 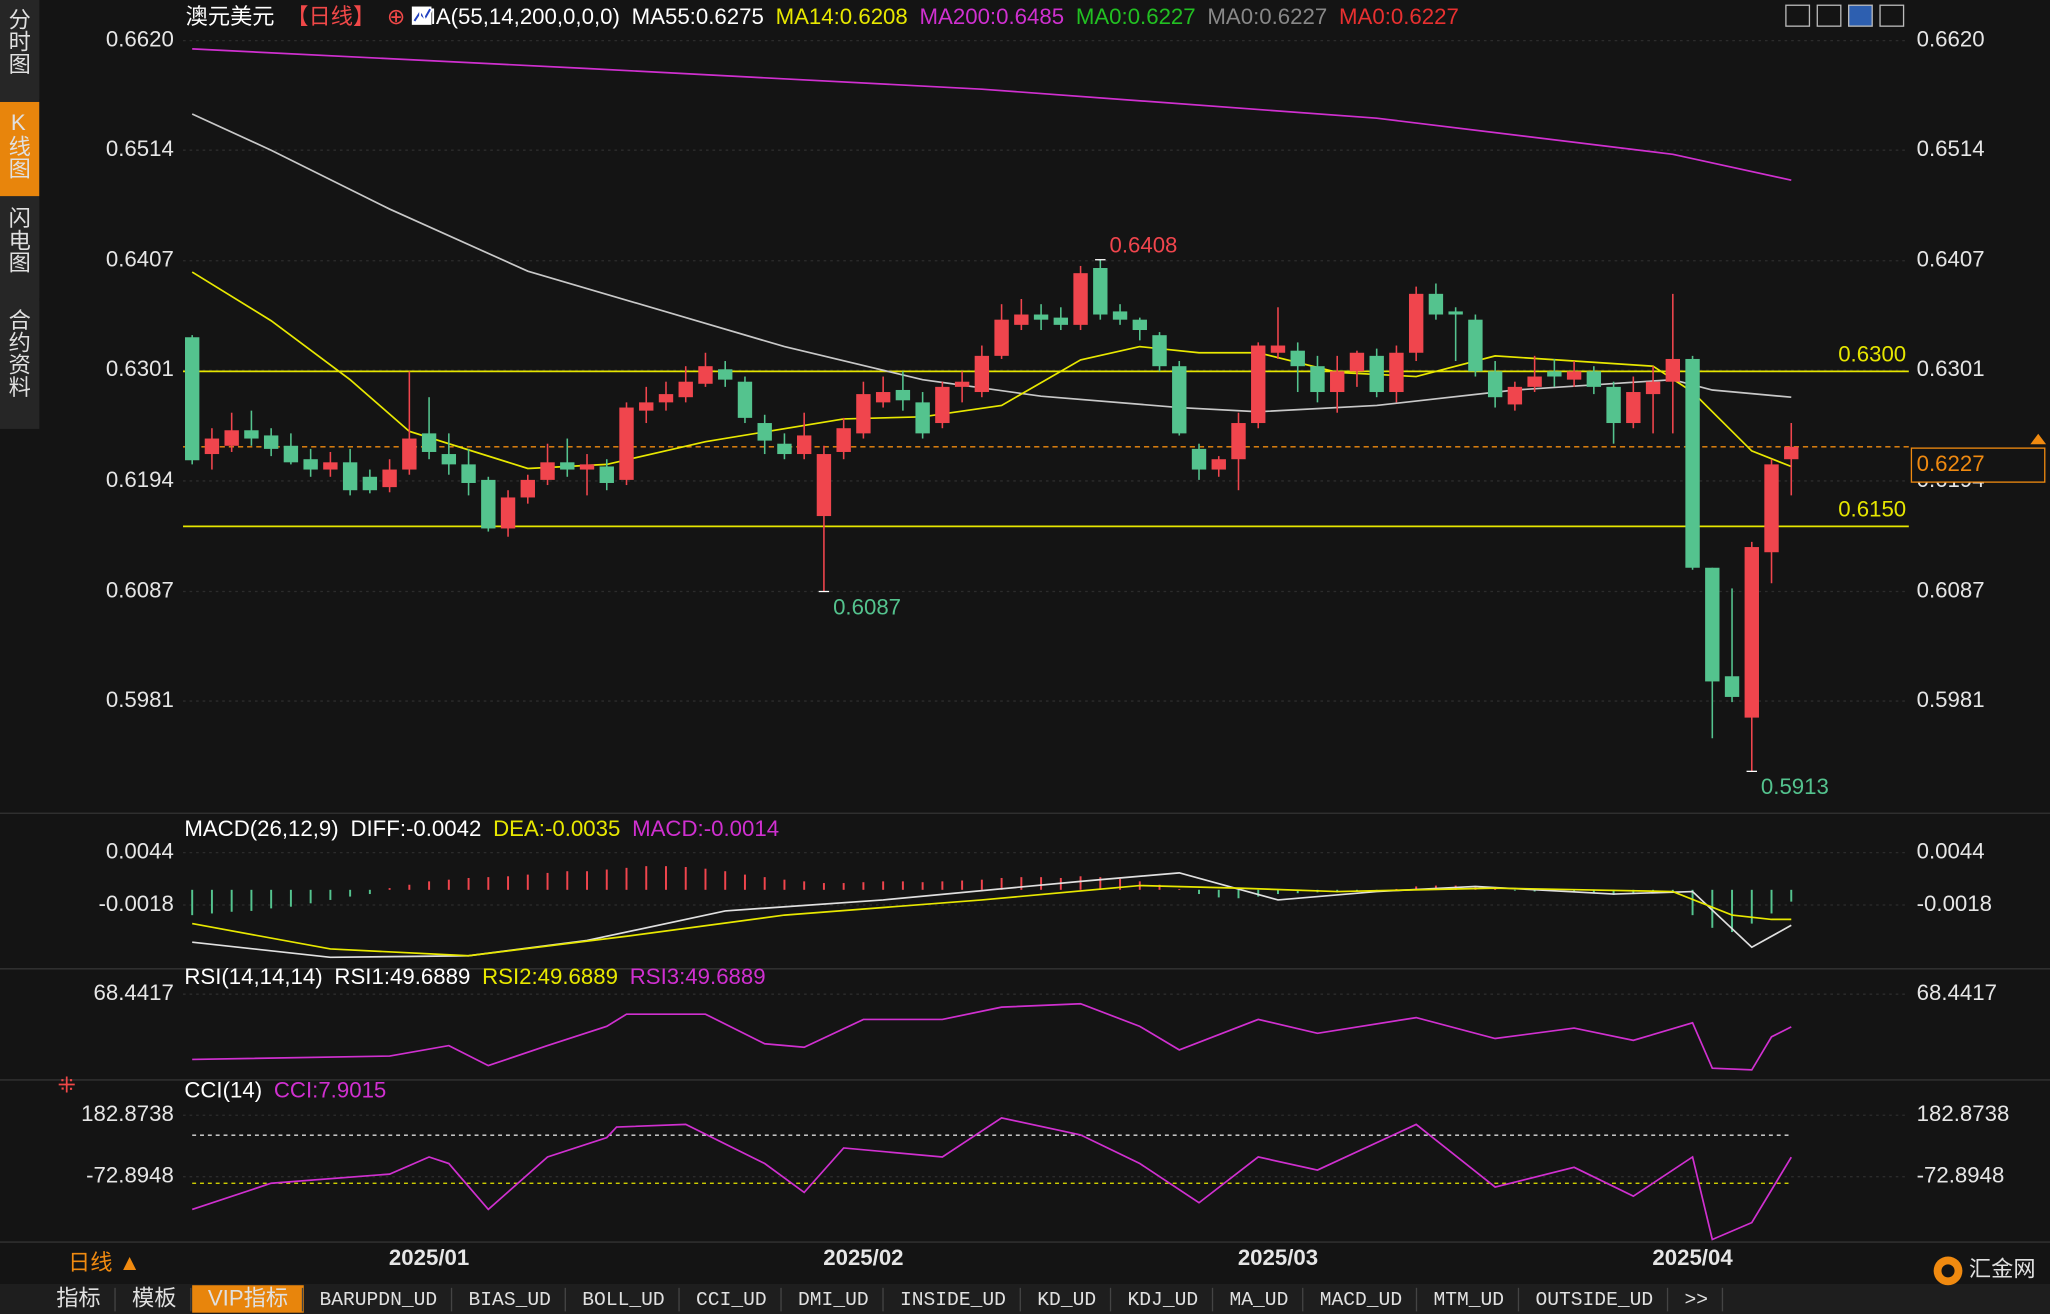 I want to click on legend-item: DIFF:-0.0042, so click(x=415, y=828).